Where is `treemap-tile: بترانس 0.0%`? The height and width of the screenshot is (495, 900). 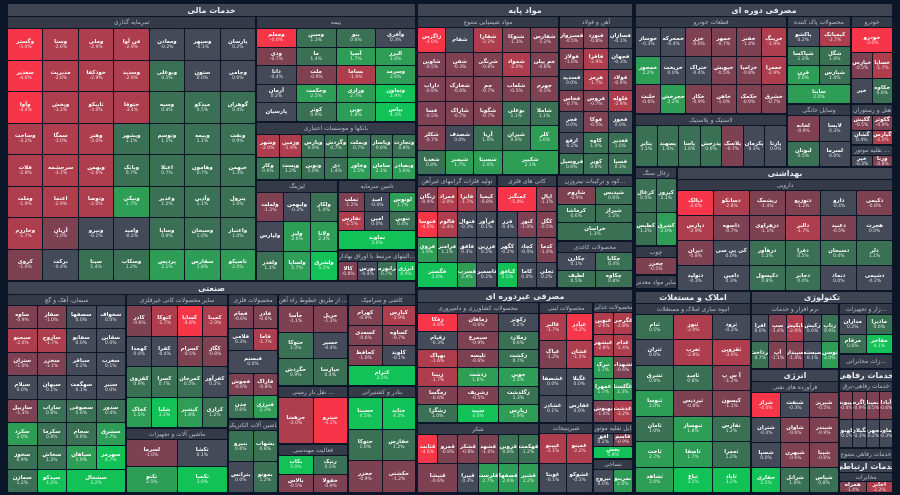 treemap-tile: بترانس 0.0% is located at coordinates (241, 477).